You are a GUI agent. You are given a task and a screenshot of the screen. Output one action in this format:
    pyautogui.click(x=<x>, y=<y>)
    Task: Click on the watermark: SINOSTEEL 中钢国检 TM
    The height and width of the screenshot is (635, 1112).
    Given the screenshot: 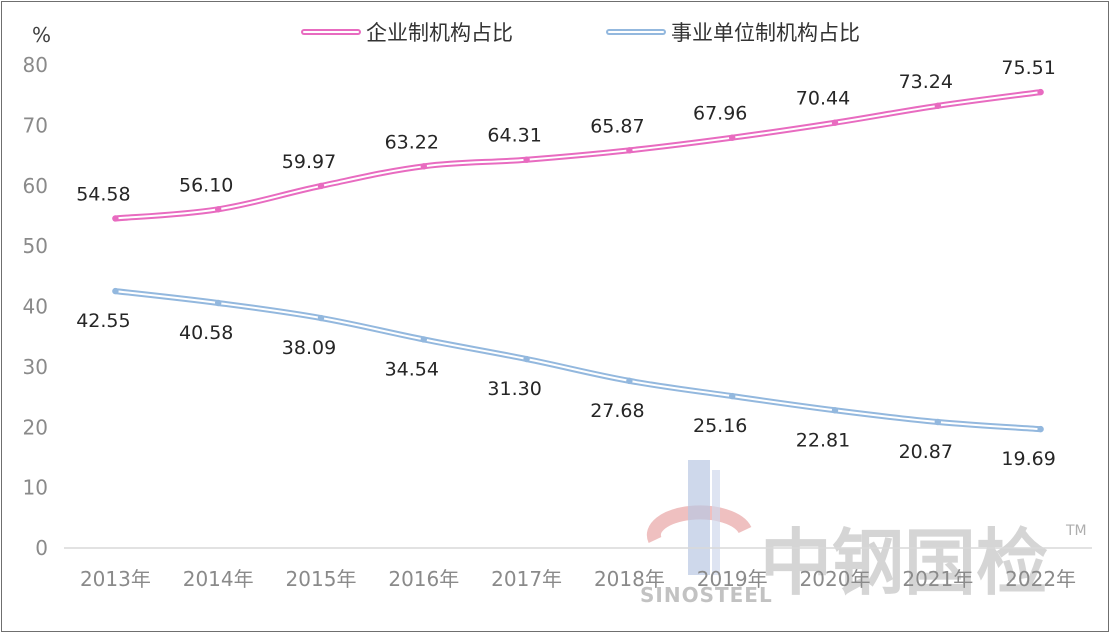 What is the action you would take?
    pyautogui.click(x=863, y=533)
    